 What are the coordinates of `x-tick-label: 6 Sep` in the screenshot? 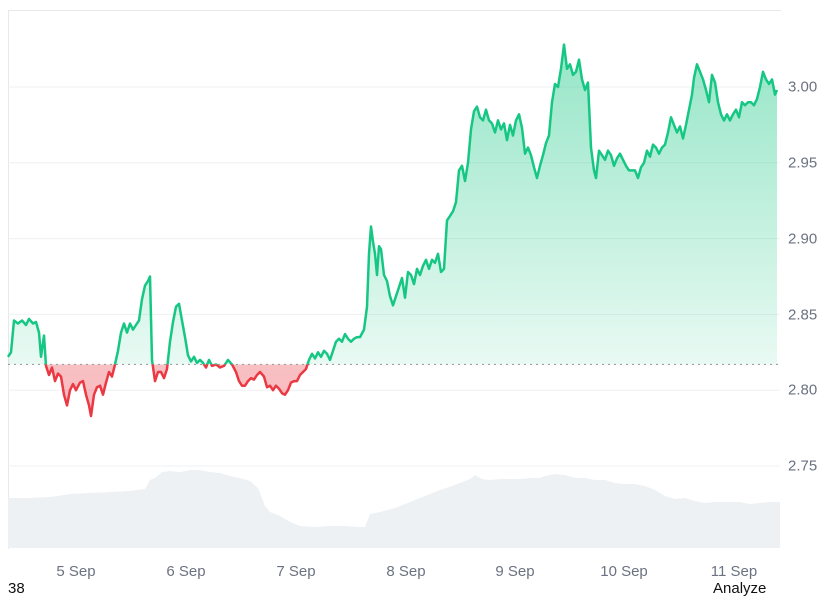 It's located at (186, 571).